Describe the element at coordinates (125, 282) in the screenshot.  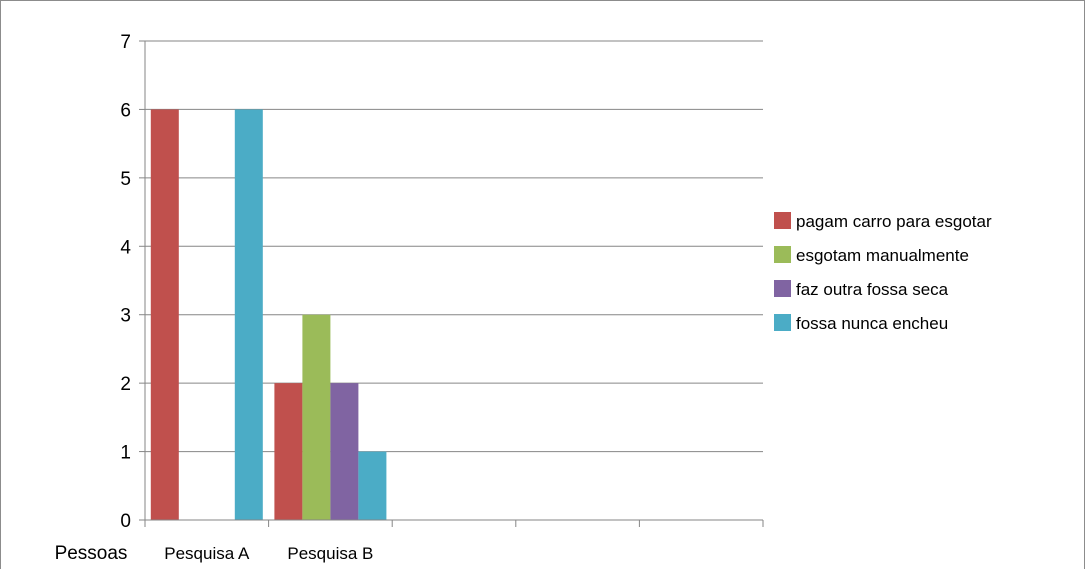
I see `y-tick-labels: 0 1 2 3 4 5 6 7` at that location.